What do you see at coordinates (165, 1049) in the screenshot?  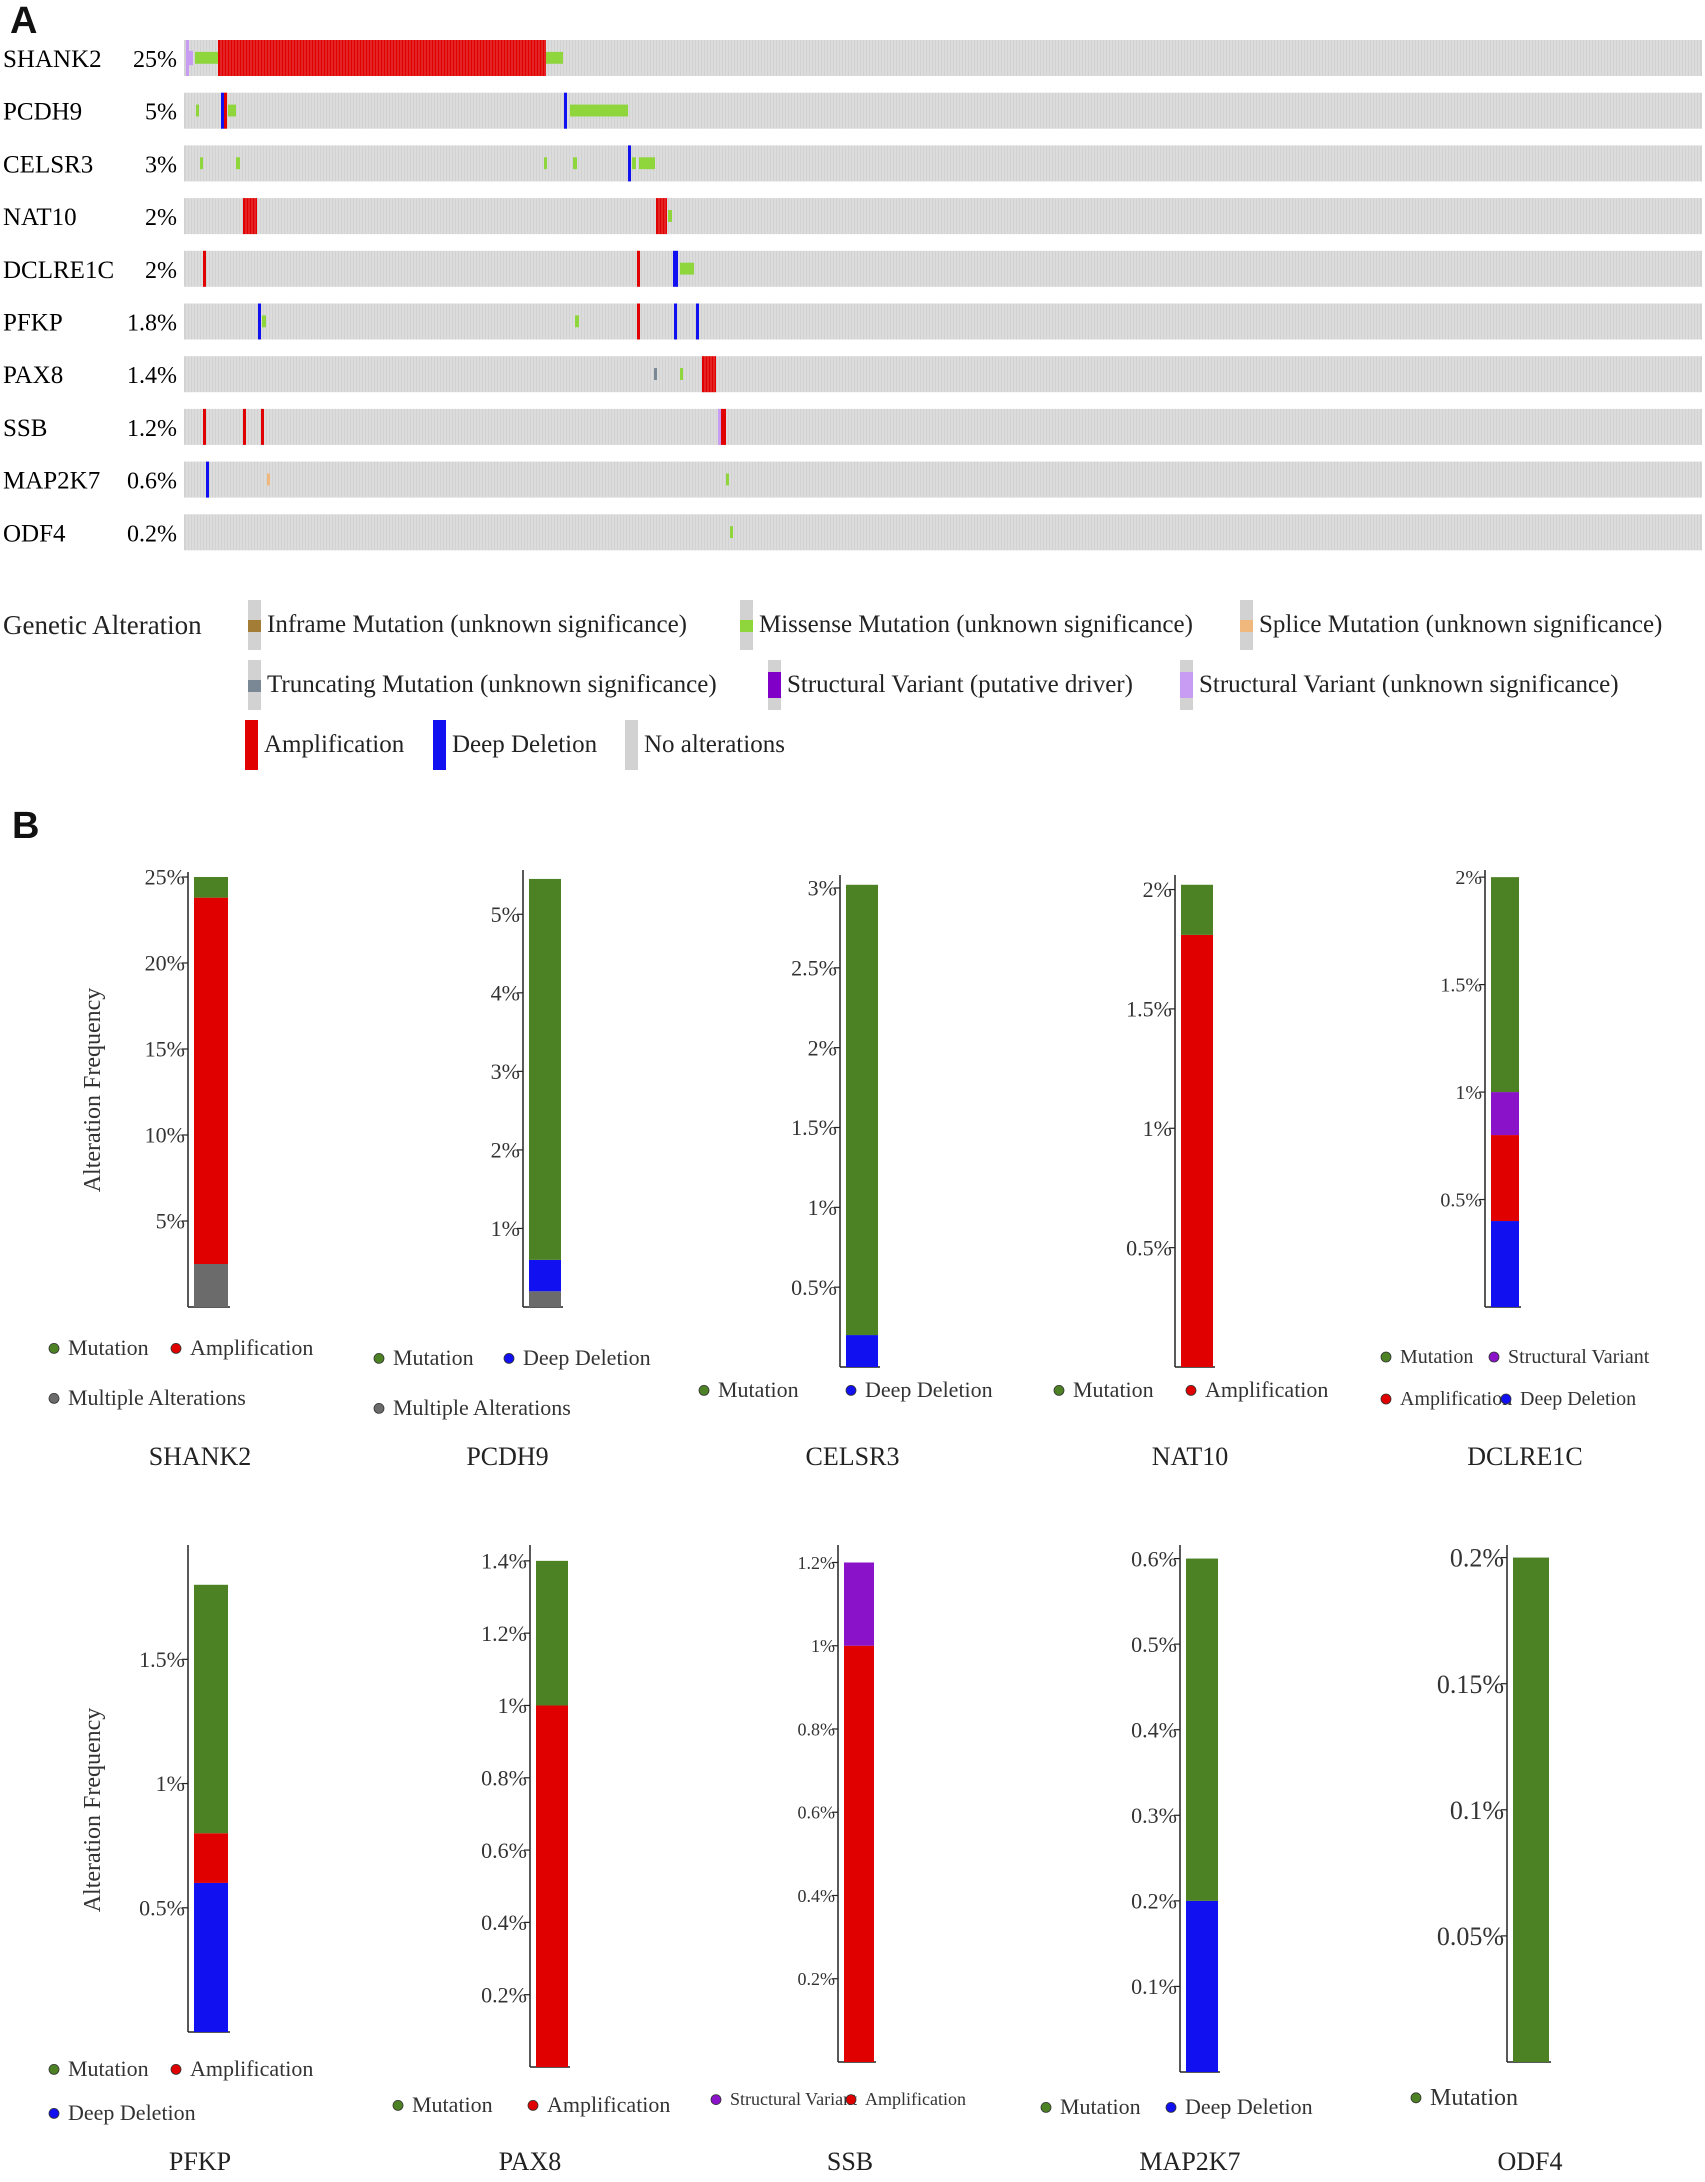 I see `y-tick-label: 15%` at bounding box center [165, 1049].